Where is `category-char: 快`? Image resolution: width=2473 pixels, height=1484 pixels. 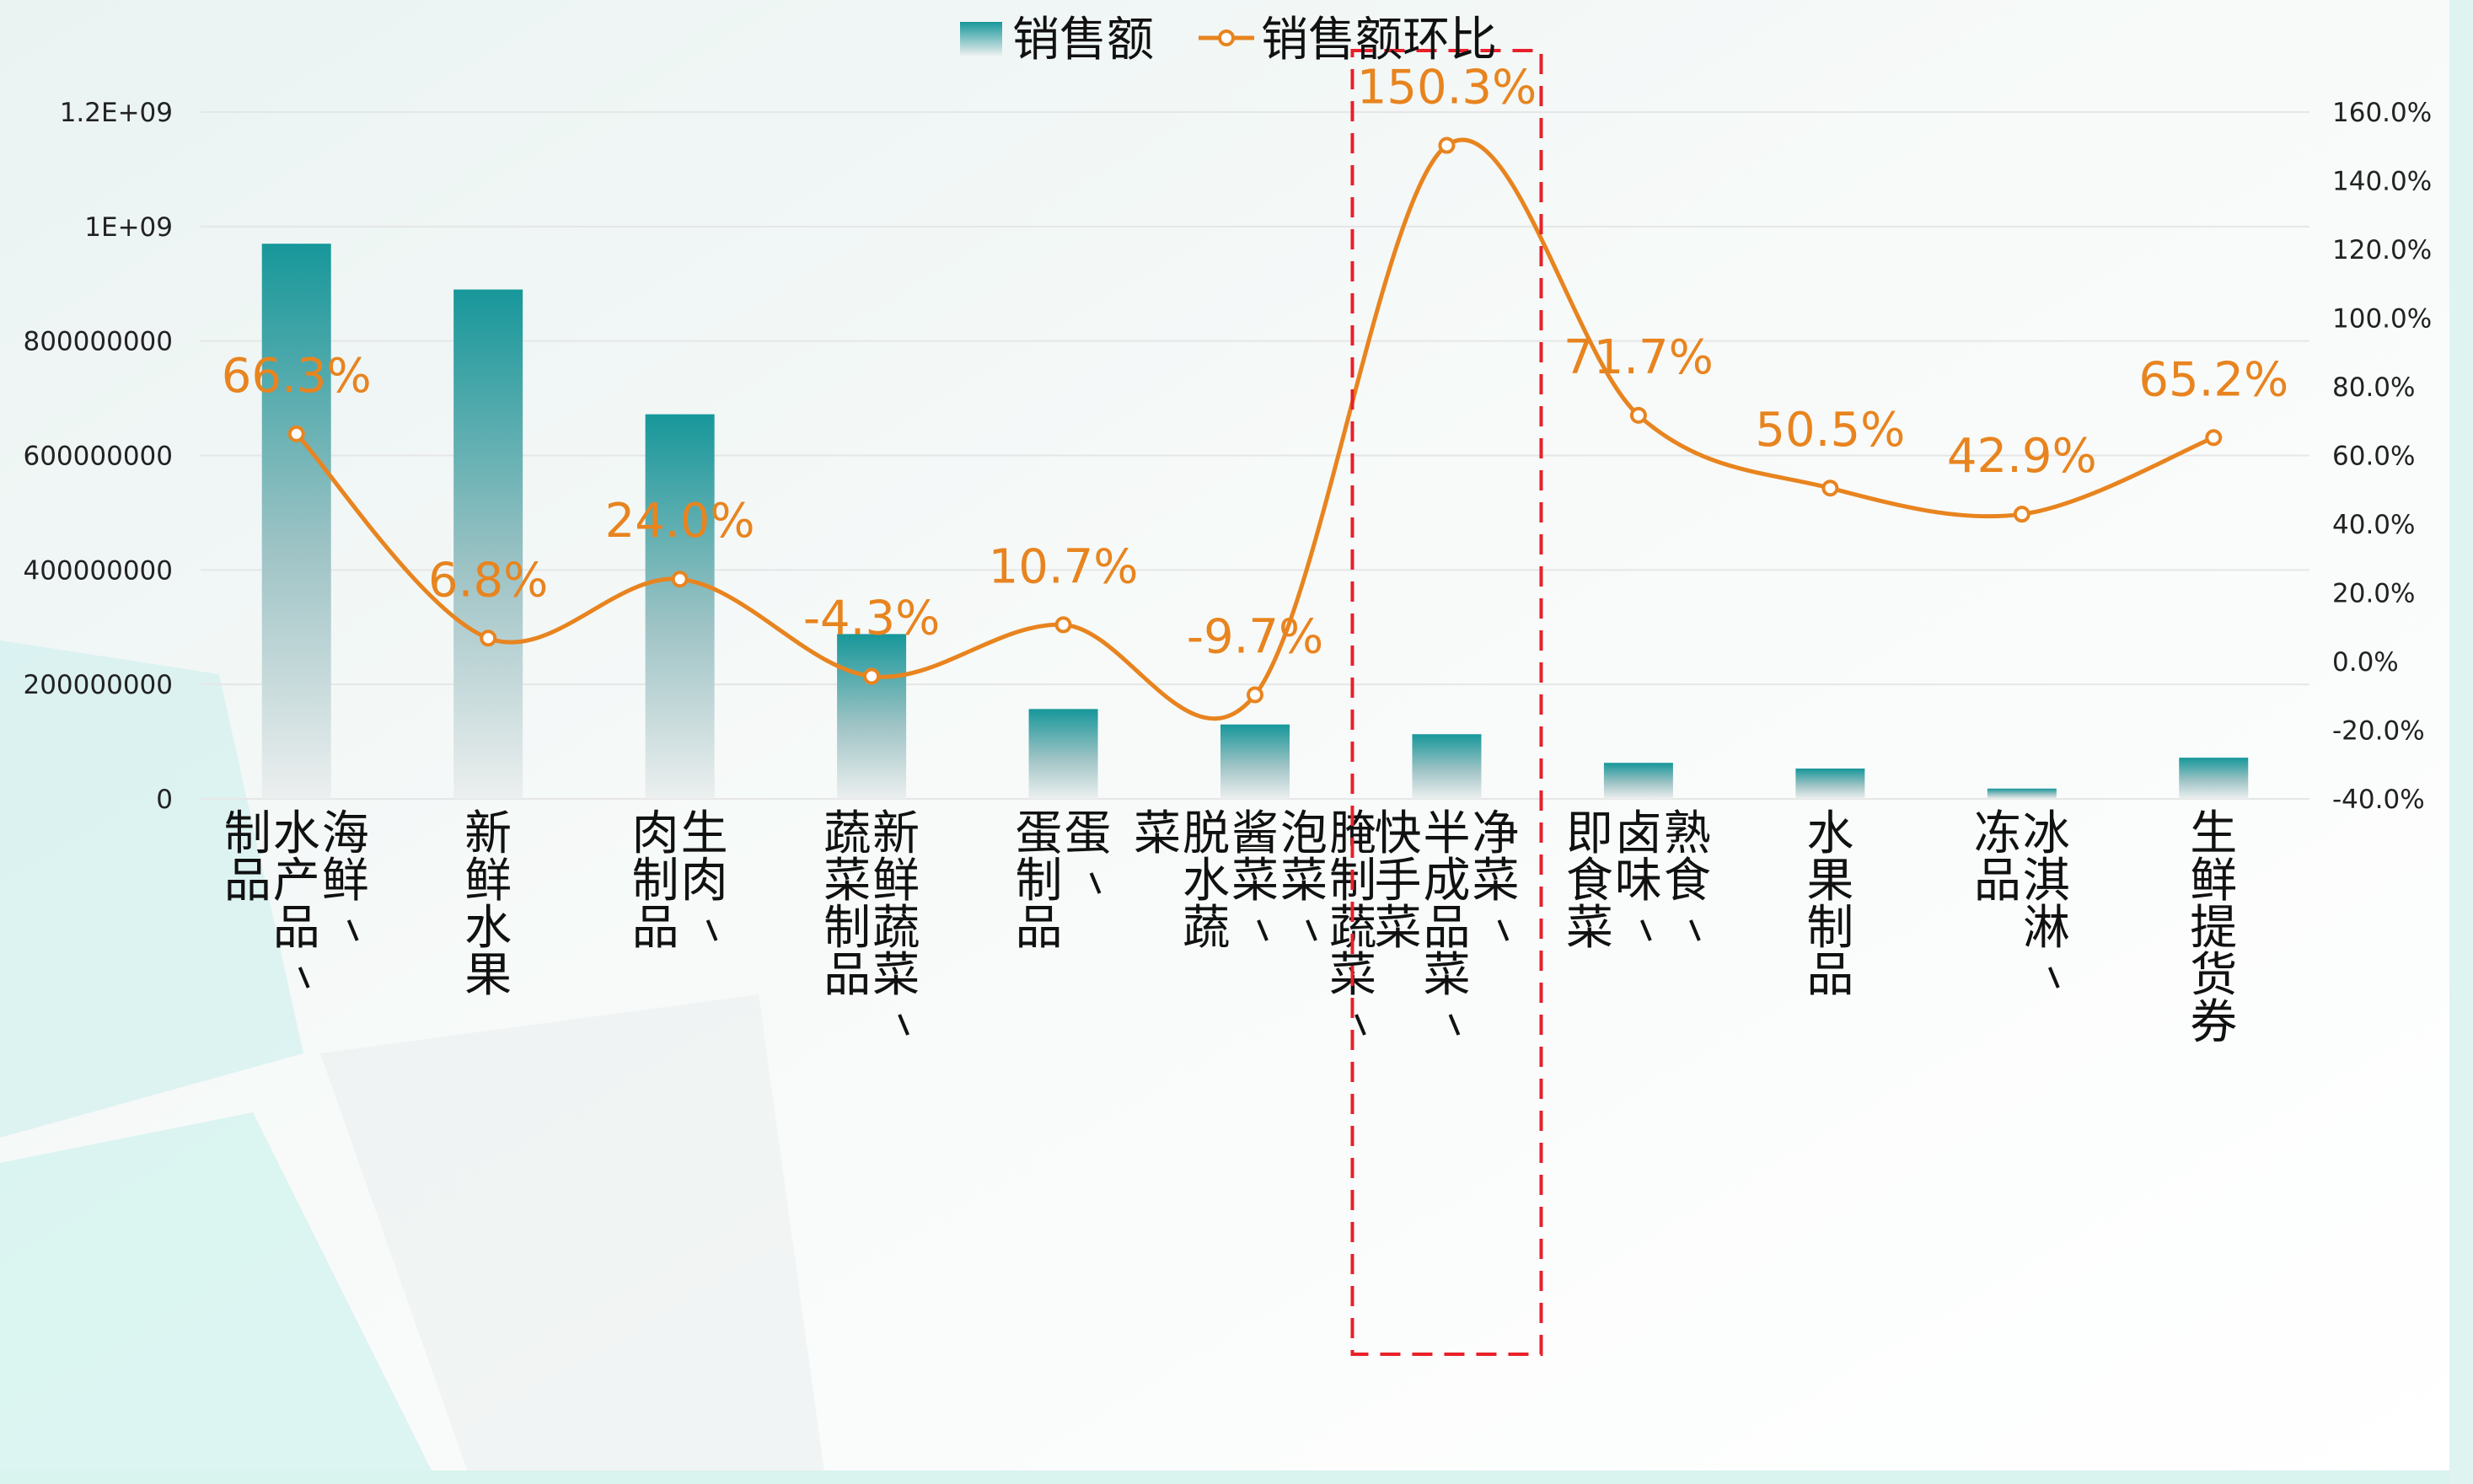
category-char: 快 is located at coordinates (1397, 833).